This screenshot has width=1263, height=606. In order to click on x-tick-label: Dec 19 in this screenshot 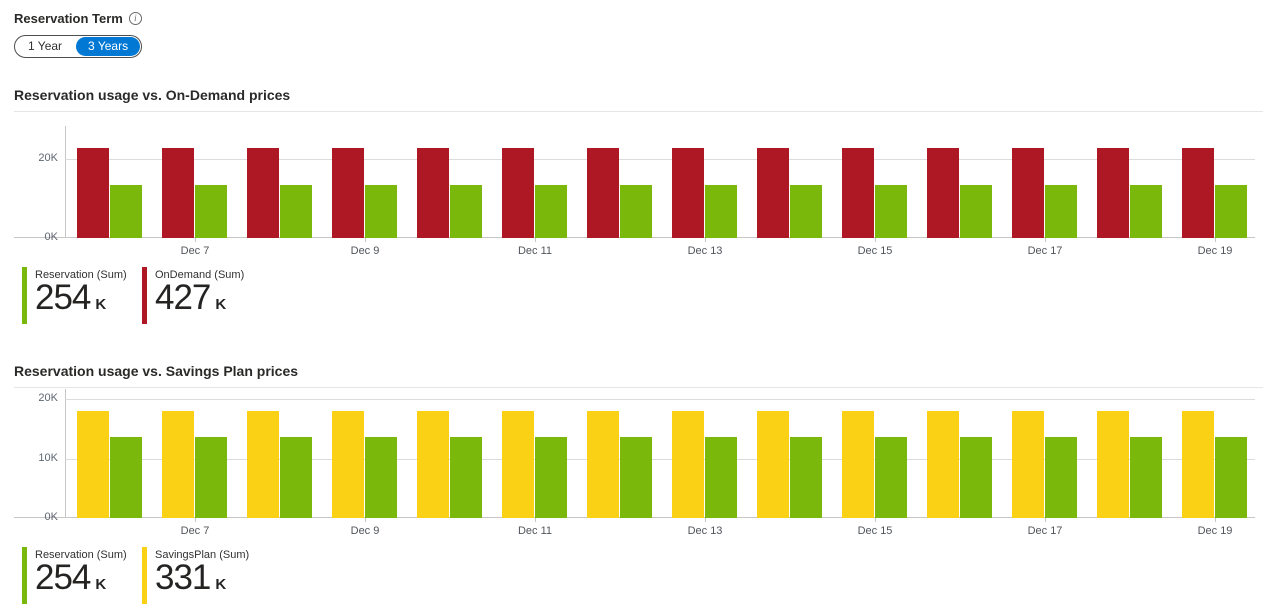, I will do `click(1215, 251)`.